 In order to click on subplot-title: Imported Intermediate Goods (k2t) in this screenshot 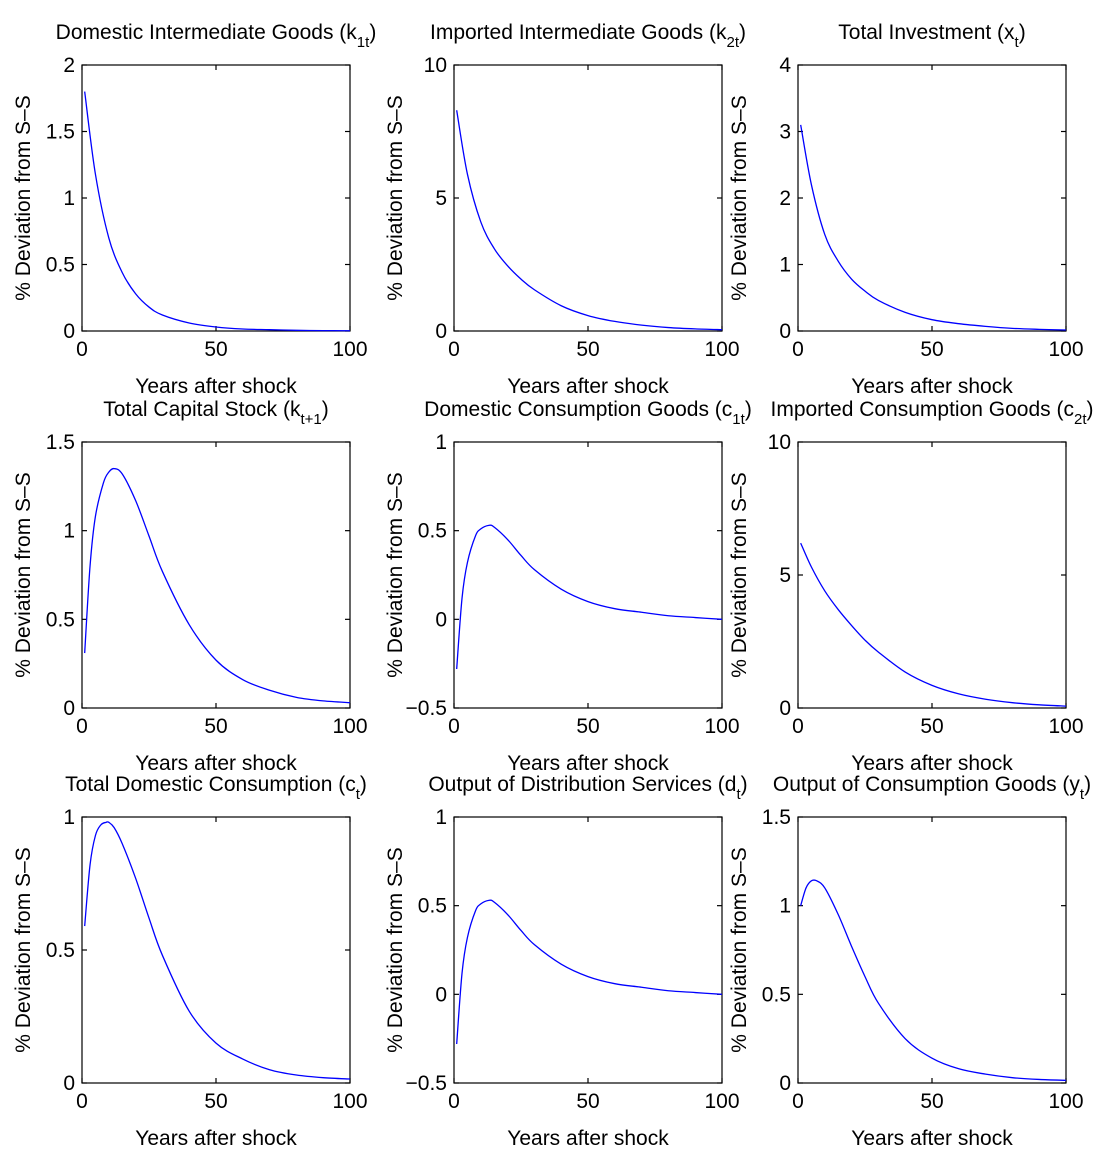, I will do `click(588, 36)`.